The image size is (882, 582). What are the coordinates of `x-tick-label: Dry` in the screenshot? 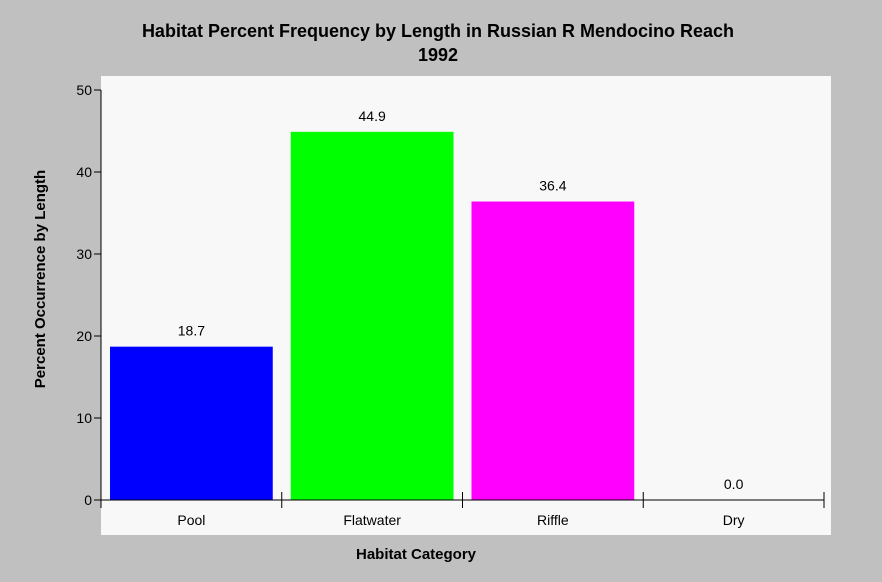 It's located at (734, 520).